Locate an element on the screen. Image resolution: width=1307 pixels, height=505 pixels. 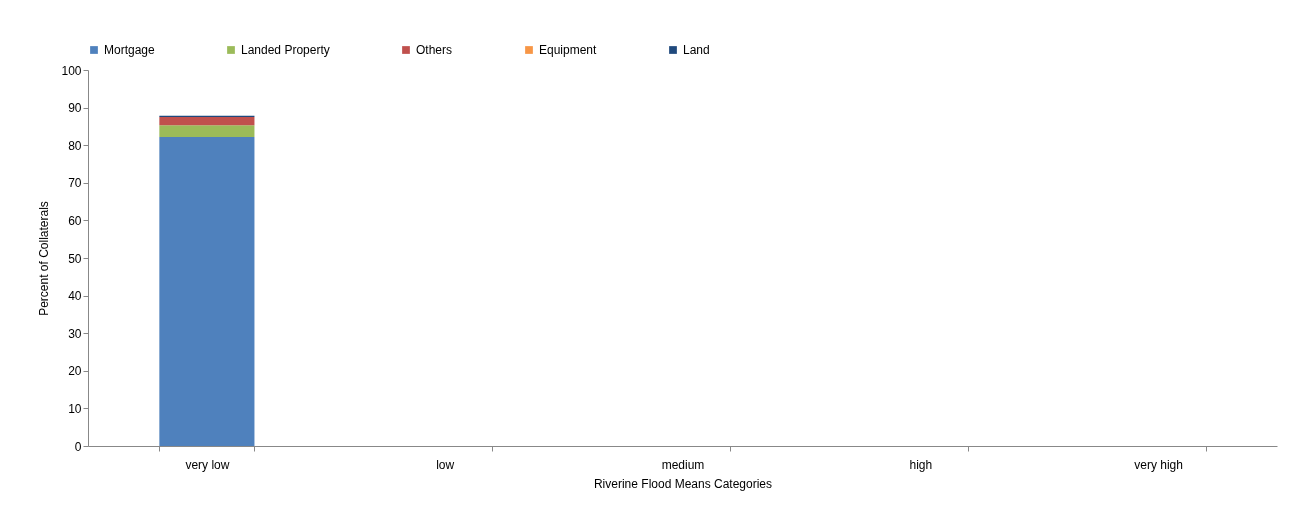
legend-label: Equipment is located at coordinates (568, 50).